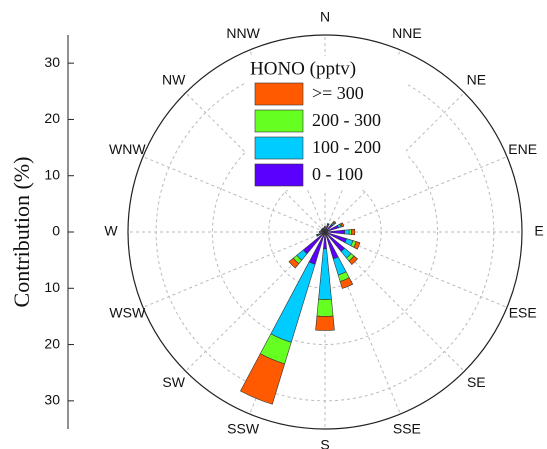 The height and width of the screenshot is (449, 547). I want to click on y-axis-title: Contribution (%), so click(21, 232).